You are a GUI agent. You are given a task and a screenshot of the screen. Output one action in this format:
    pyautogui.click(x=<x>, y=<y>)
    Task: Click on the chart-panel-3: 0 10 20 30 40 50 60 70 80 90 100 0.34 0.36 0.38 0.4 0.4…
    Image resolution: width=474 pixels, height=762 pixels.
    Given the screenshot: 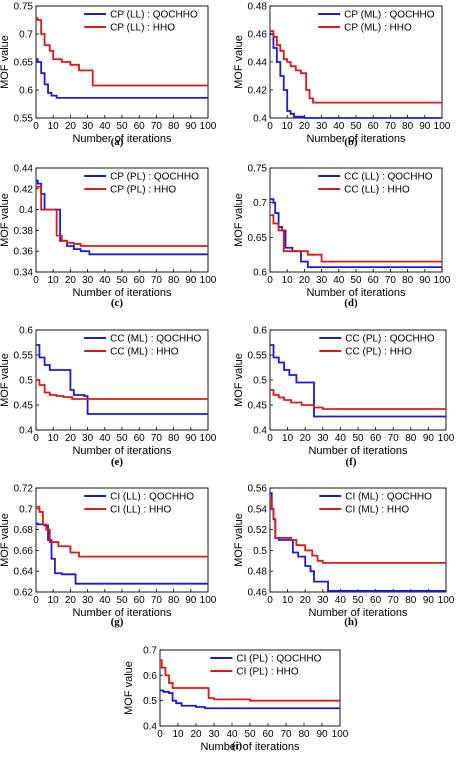 What is the action you would take?
    pyautogui.click(x=108, y=232)
    